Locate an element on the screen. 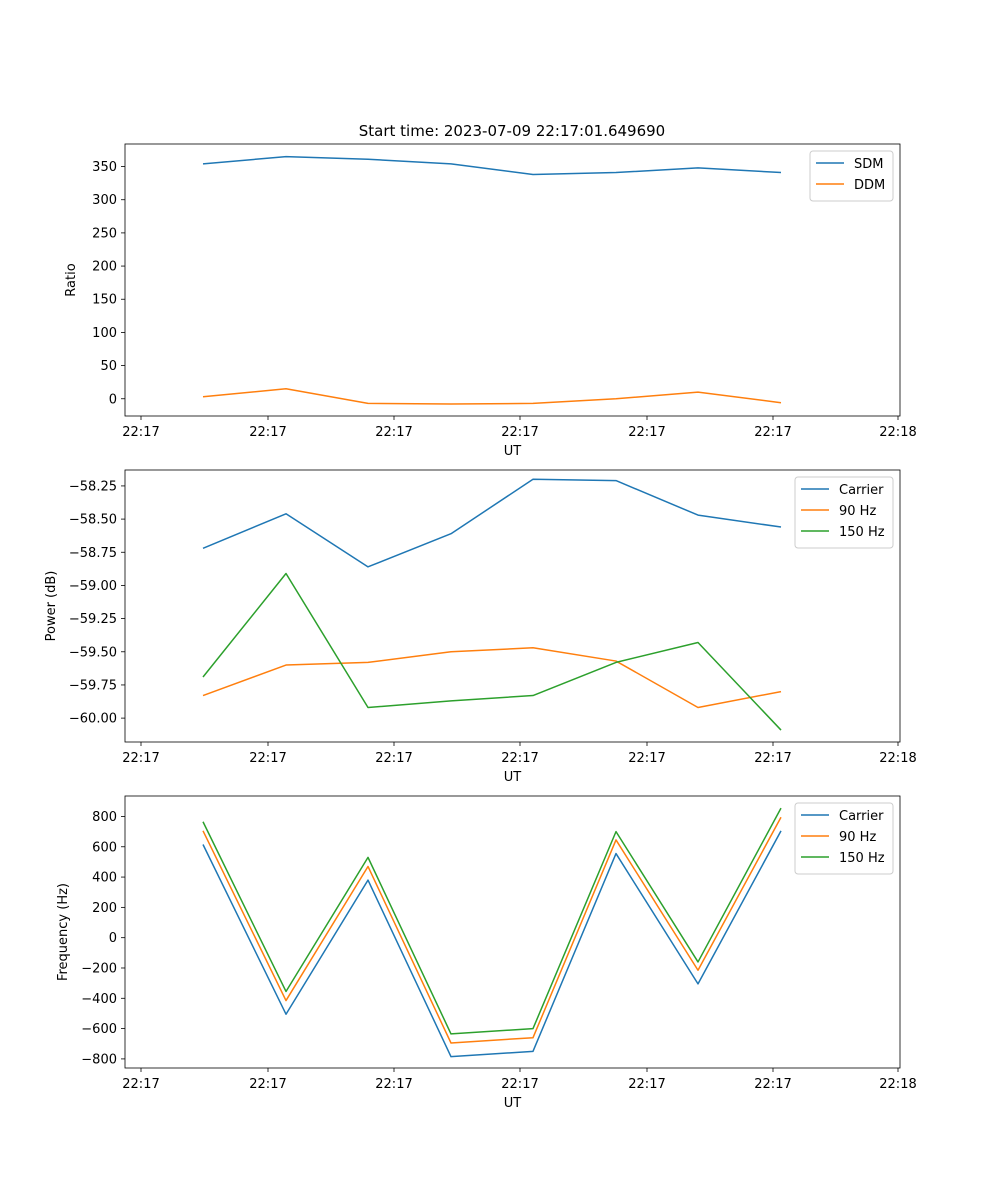 The width and height of the screenshot is (1000, 1200). legend-label: SDM is located at coordinates (868, 164).